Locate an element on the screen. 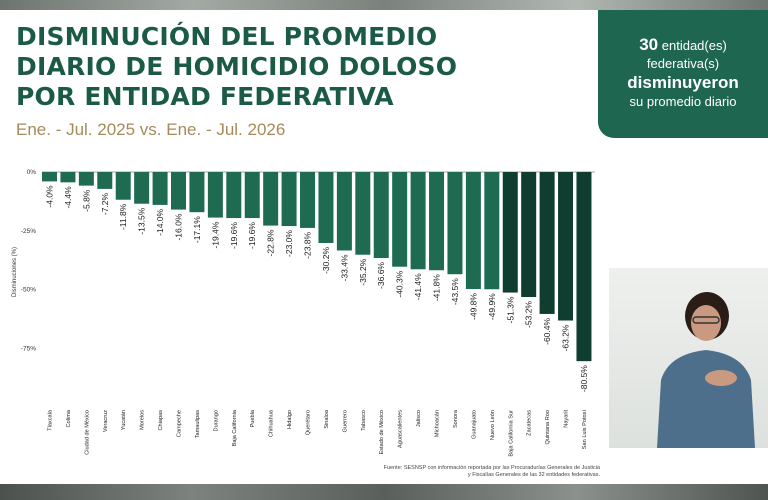  category-label: Colima is located at coordinates (69, 418).